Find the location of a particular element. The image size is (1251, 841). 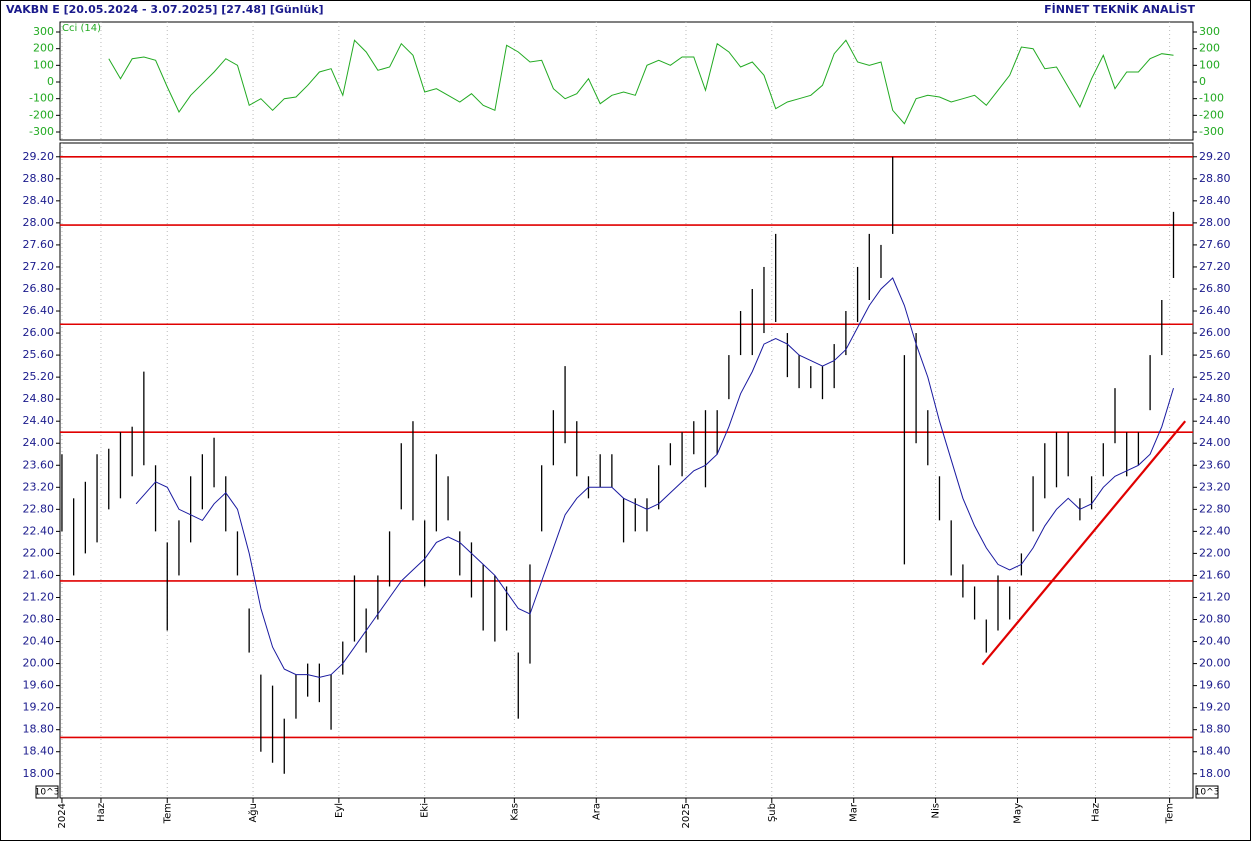

x-tick-label: 2025 is located at coordinates (686, 815).